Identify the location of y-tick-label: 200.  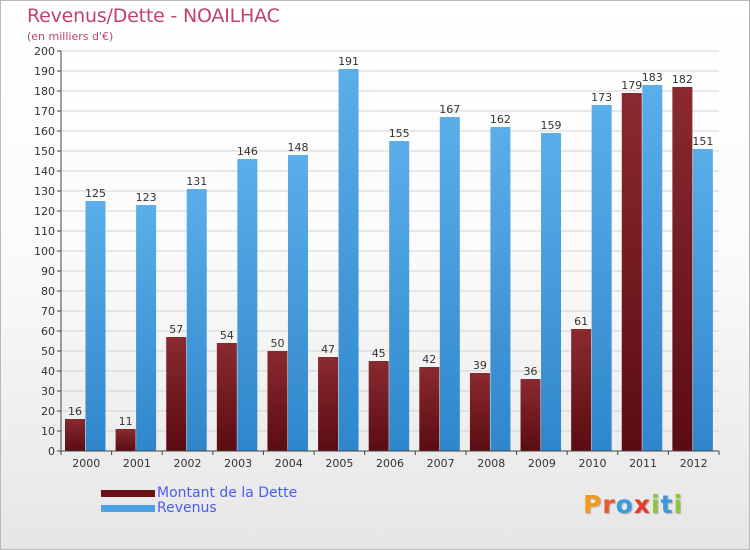
(44, 51).